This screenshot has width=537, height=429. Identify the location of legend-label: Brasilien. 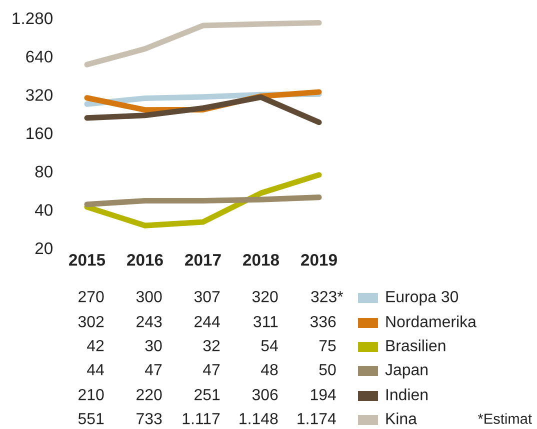
(416, 346).